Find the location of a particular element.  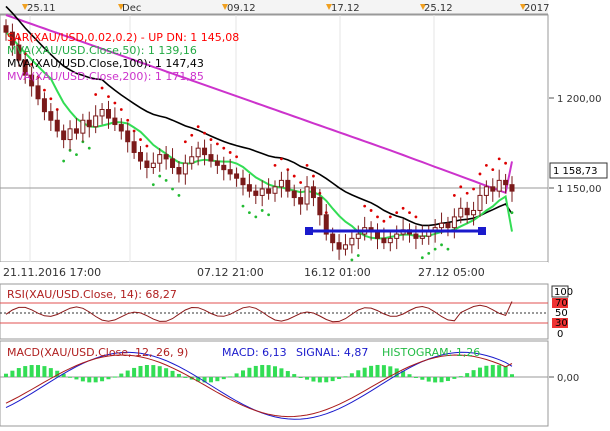

macd-histogram-series is located at coordinates (259, 373).